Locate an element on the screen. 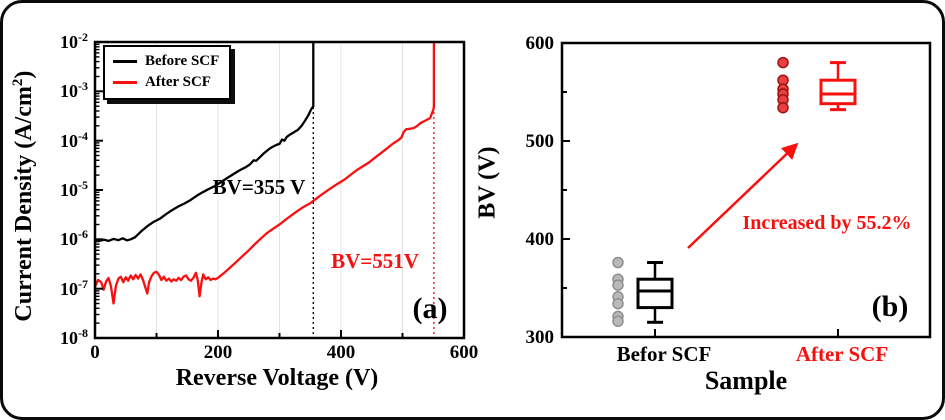 This screenshot has height=420, width=945. bv-before-annotation: BV=355 V is located at coordinates (259, 187).